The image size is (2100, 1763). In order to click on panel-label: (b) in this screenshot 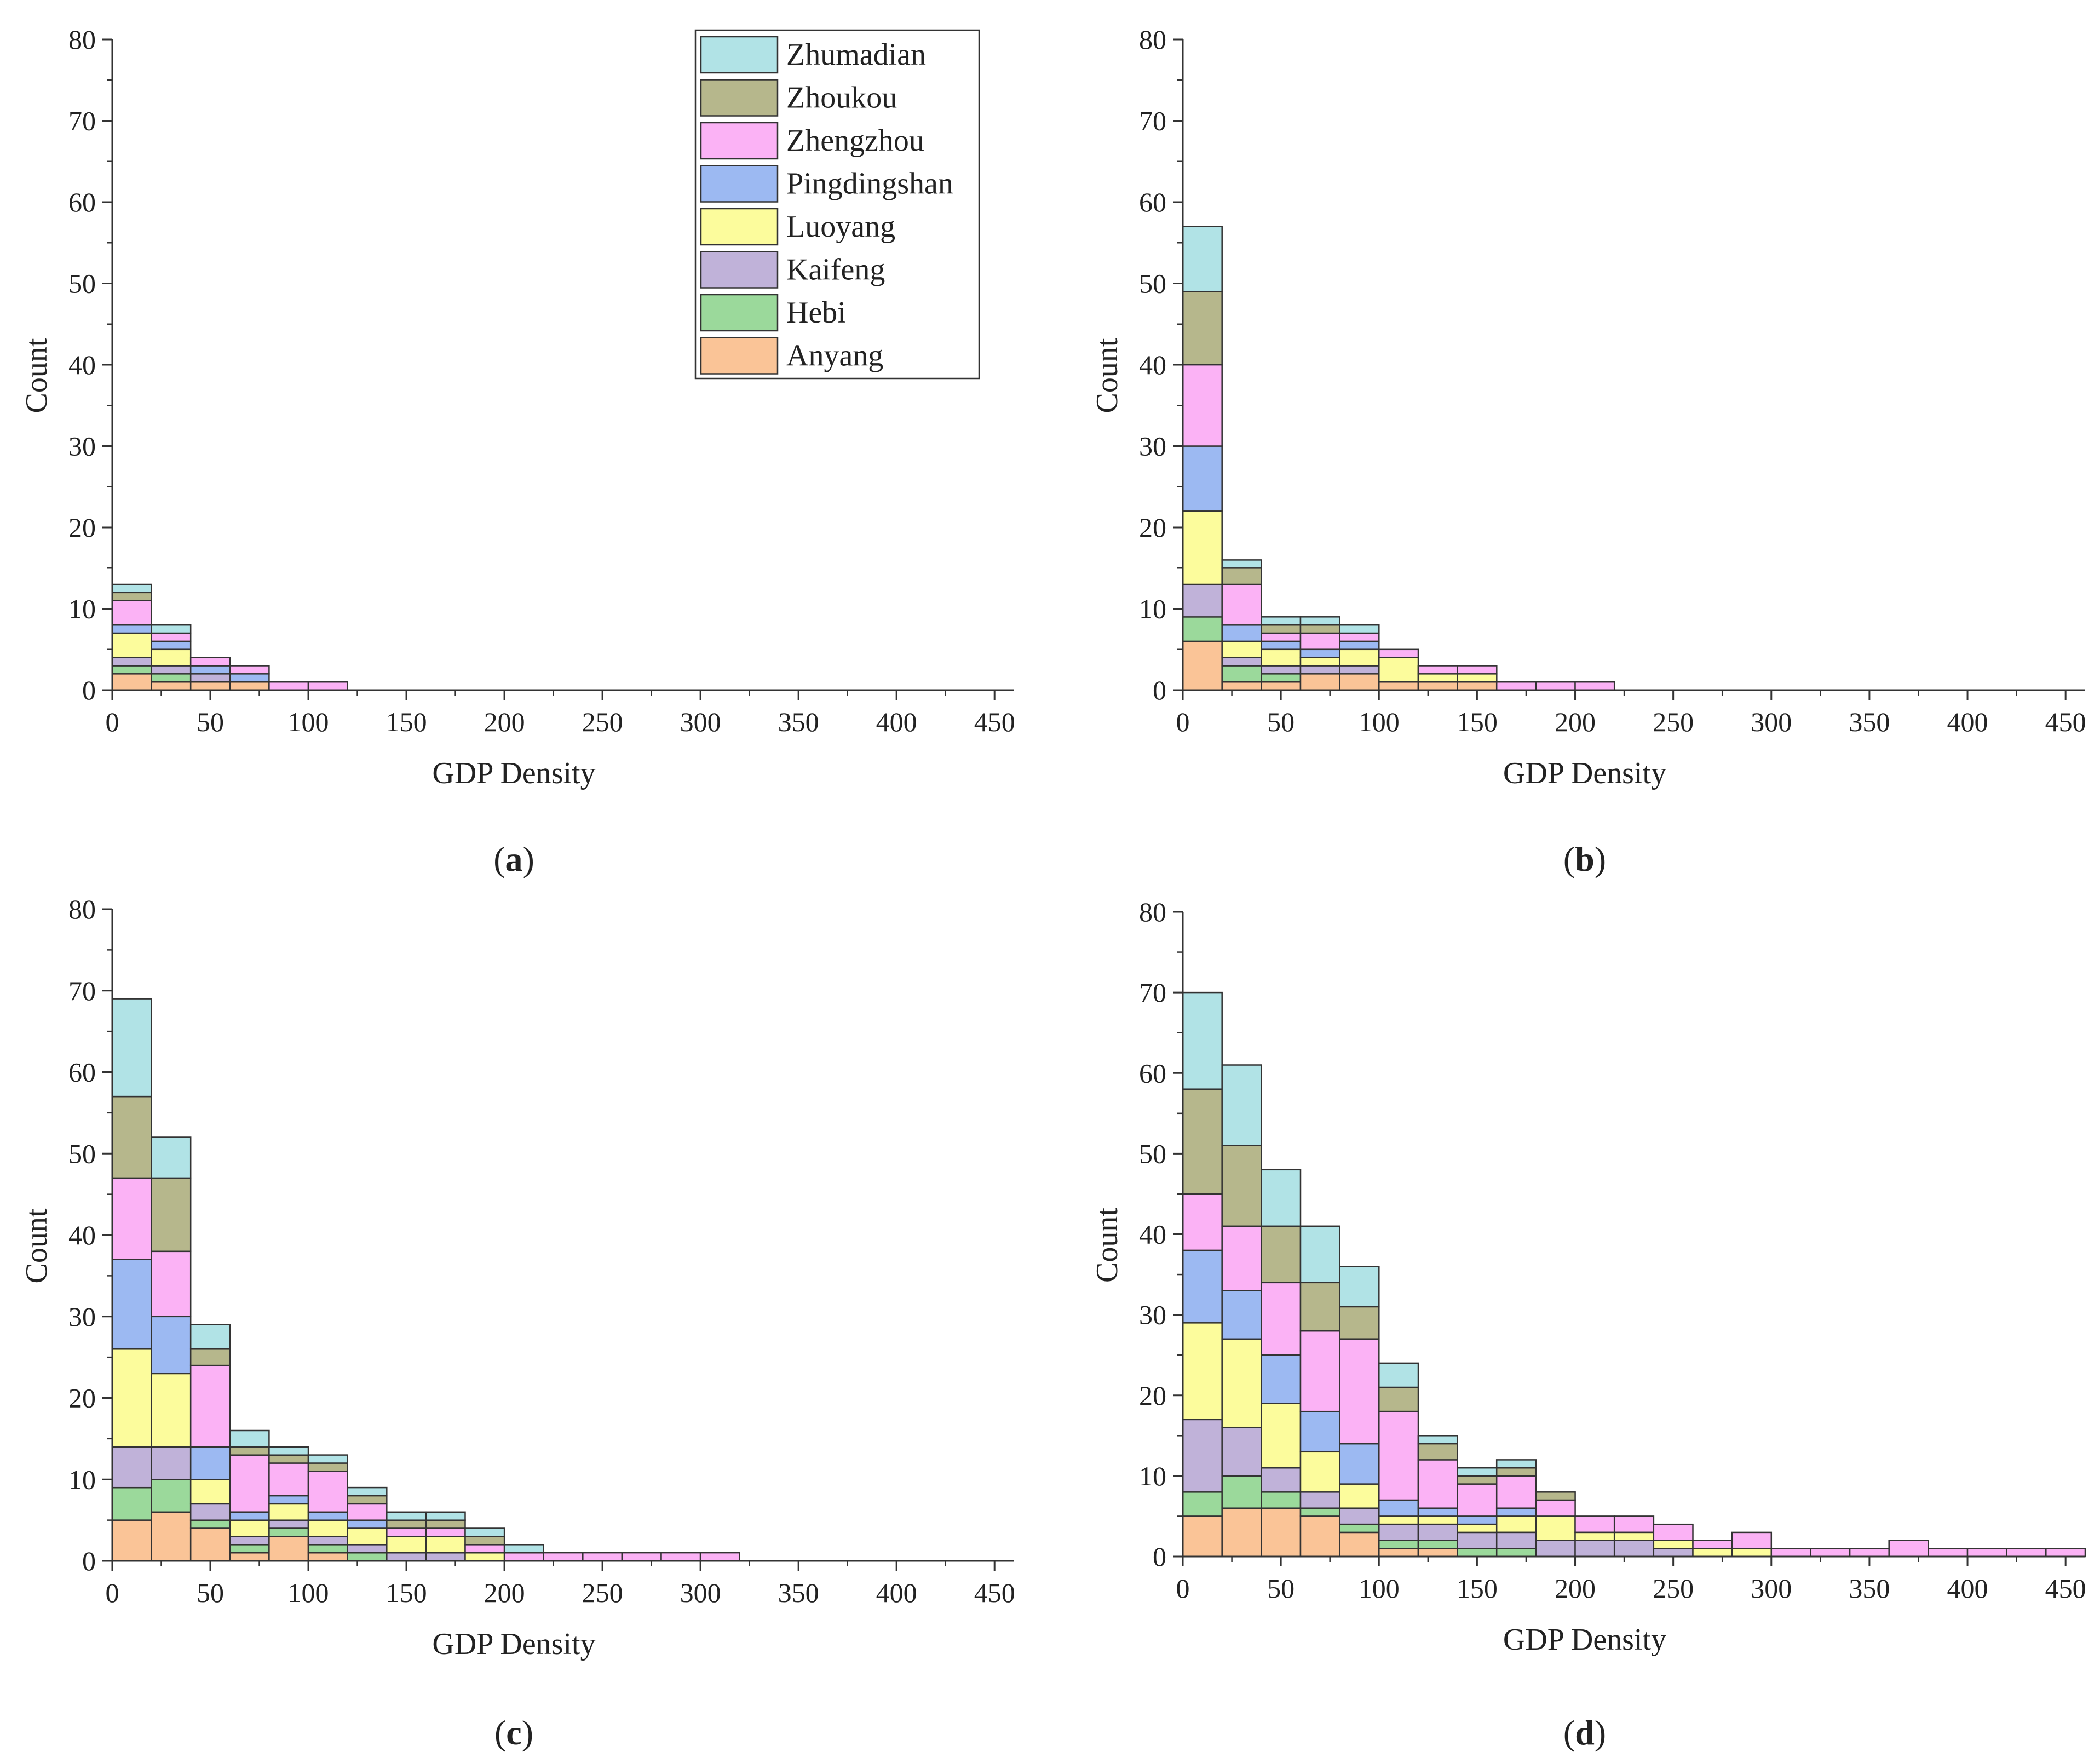, I will do `click(1584, 859)`.